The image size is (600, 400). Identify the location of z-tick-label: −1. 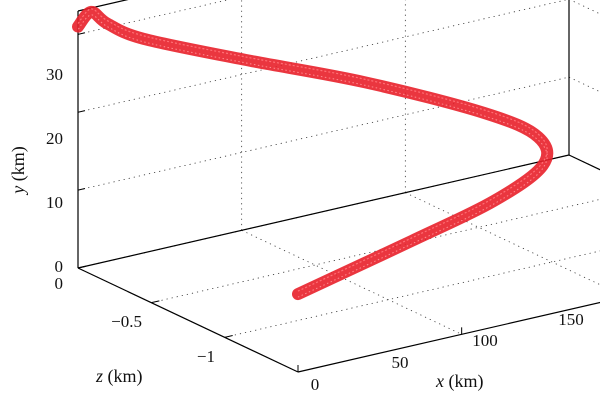
(206, 356).